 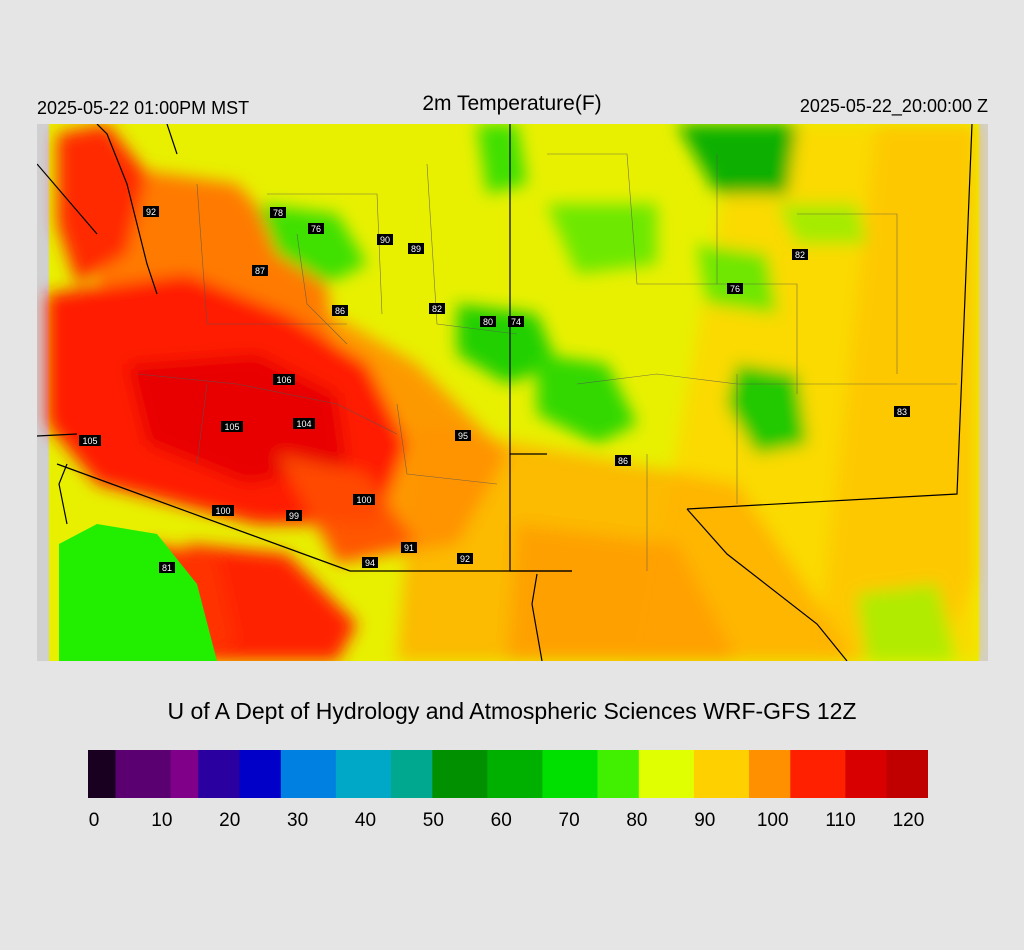 I want to click on station-label: 95, so click(x=463, y=435).